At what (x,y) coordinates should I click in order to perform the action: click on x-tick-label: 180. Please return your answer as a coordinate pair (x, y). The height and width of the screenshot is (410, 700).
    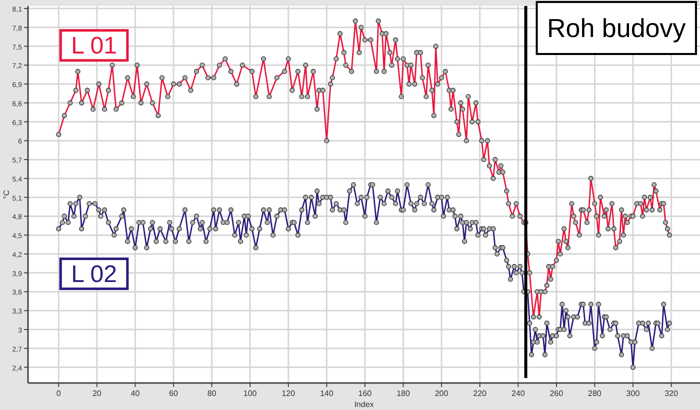
    Looking at the image, I should click on (403, 393).